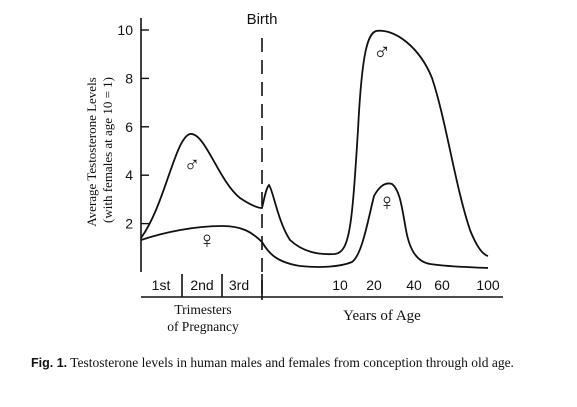 The width and height of the screenshot is (577, 407). I want to click on age-axis-label: Years of Age, so click(382, 316).